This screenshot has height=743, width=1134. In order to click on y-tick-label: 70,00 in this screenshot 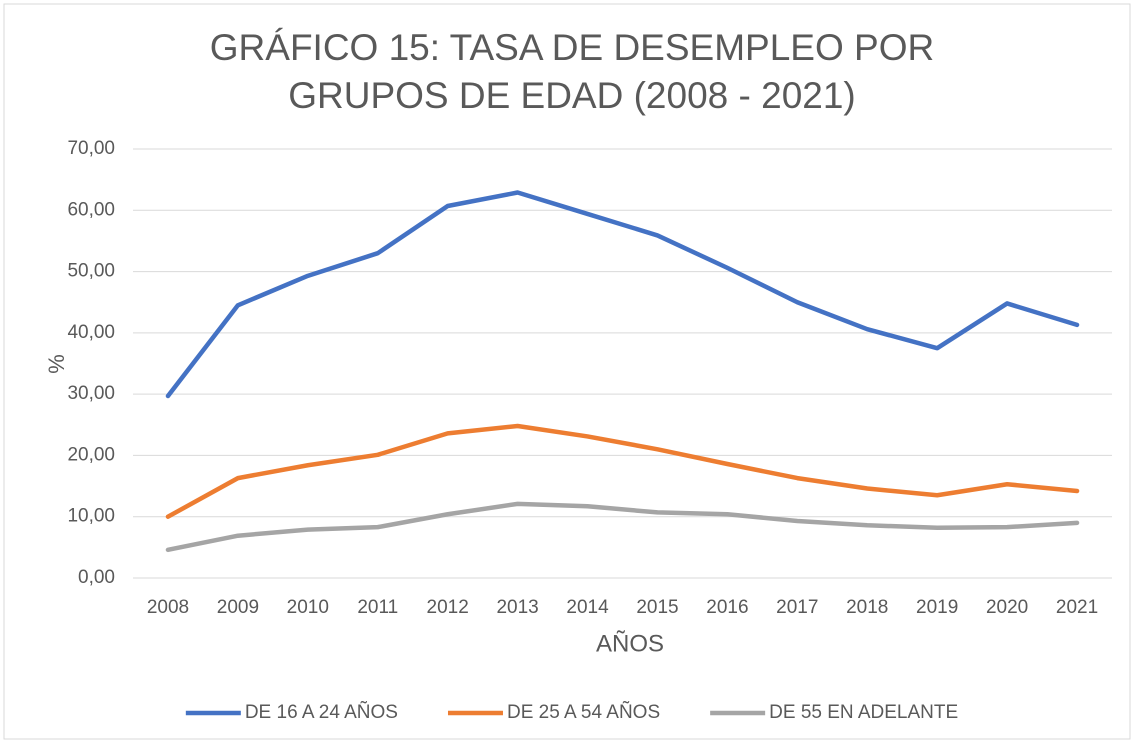, I will do `click(91, 148)`.